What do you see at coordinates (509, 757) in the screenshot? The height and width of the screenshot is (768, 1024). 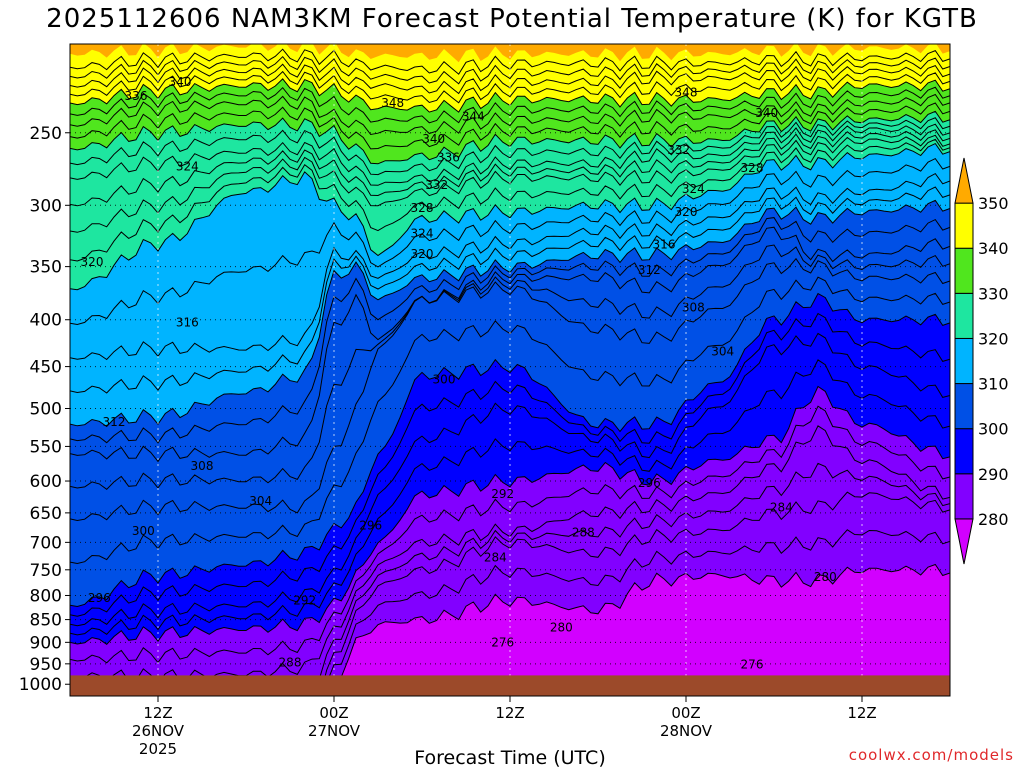 I see `x-axis-label: Forecast Time (UTC)` at bounding box center [509, 757].